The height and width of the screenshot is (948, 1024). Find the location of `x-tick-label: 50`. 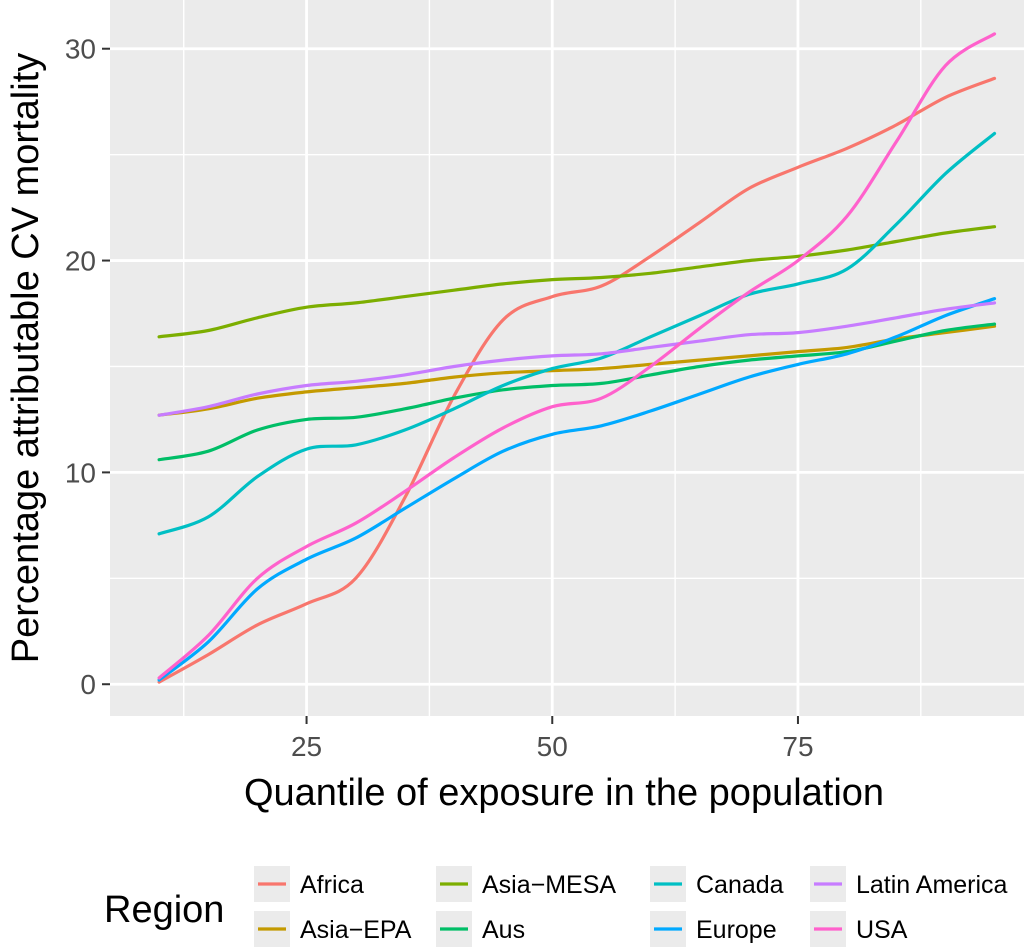

x-tick-label: 50 is located at coordinates (552, 746).